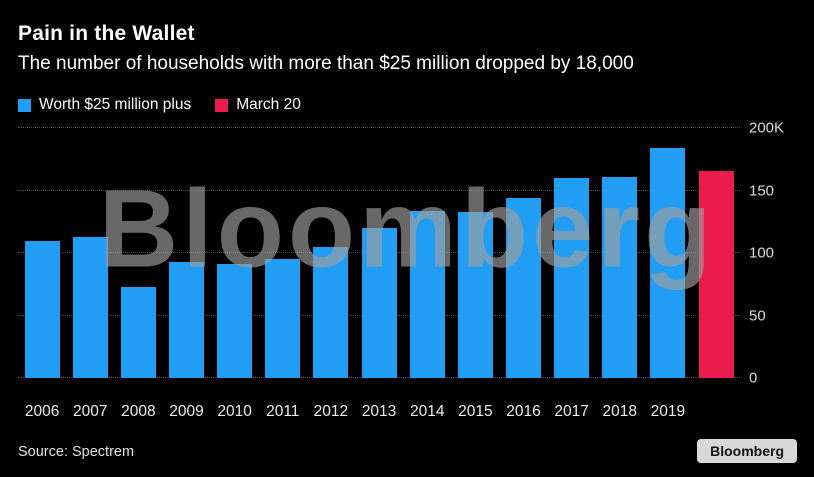  I want to click on bar-2008, so click(138, 332).